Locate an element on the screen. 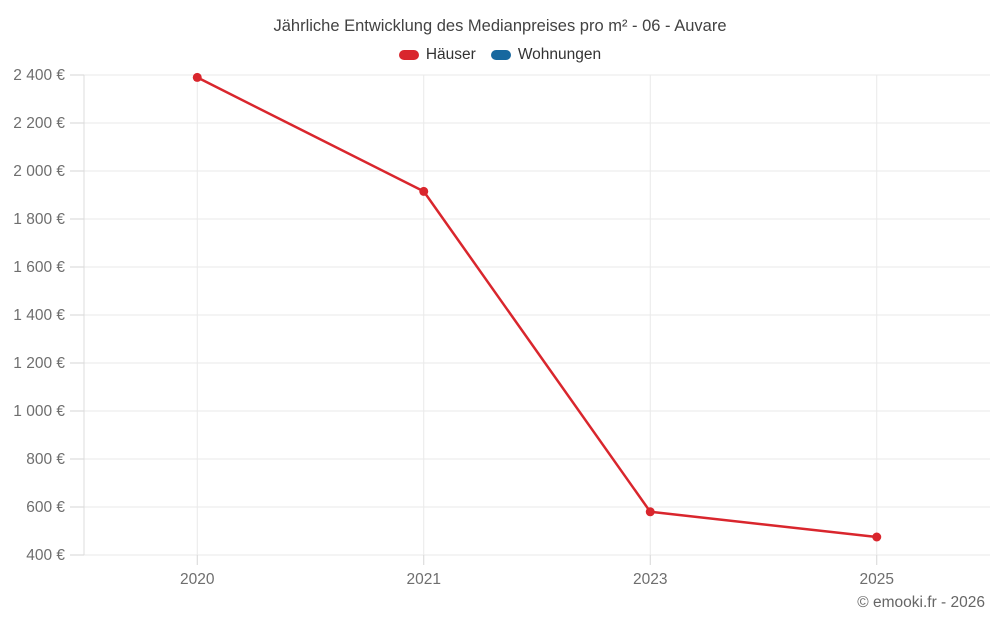 The height and width of the screenshot is (625, 1000). legend-swatch-wohnungen-icon is located at coordinates (500, 55).